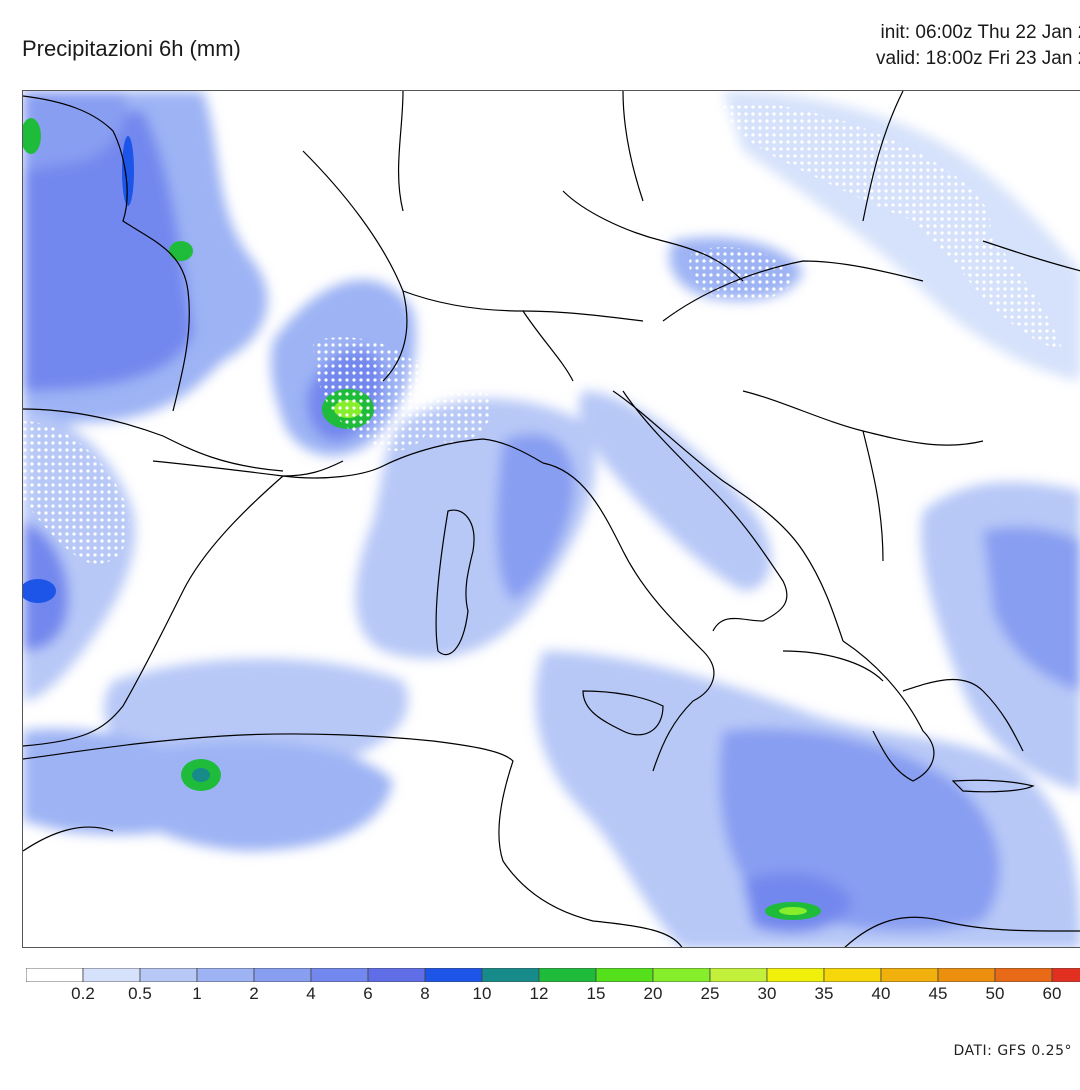  Describe the element at coordinates (197, 993) in the screenshot. I see `colorbar-tick-label: 1` at that location.